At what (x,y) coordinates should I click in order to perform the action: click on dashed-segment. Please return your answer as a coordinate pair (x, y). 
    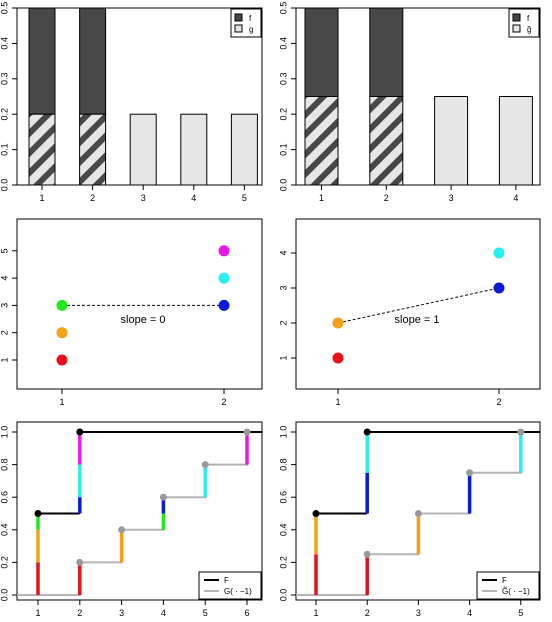
    Looking at the image, I should click on (418, 305).